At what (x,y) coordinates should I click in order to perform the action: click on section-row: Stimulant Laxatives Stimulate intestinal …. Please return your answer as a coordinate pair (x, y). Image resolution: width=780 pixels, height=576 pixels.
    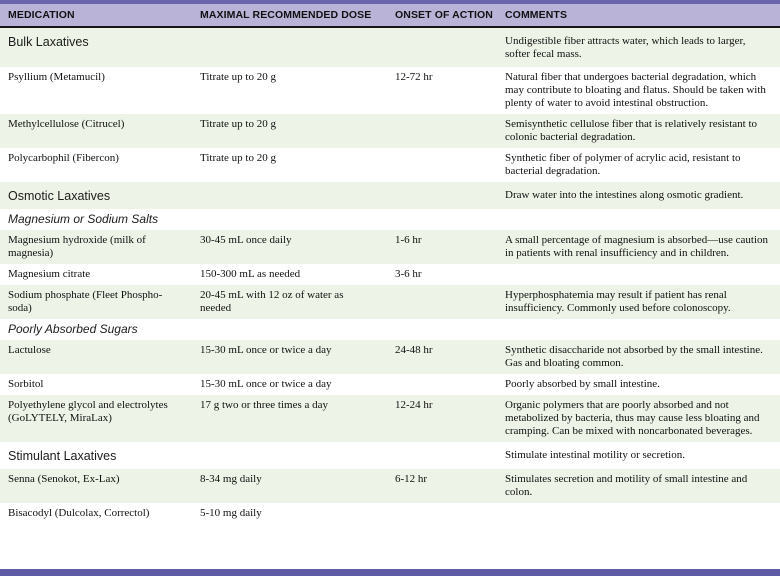
    Looking at the image, I should click on (390, 455).